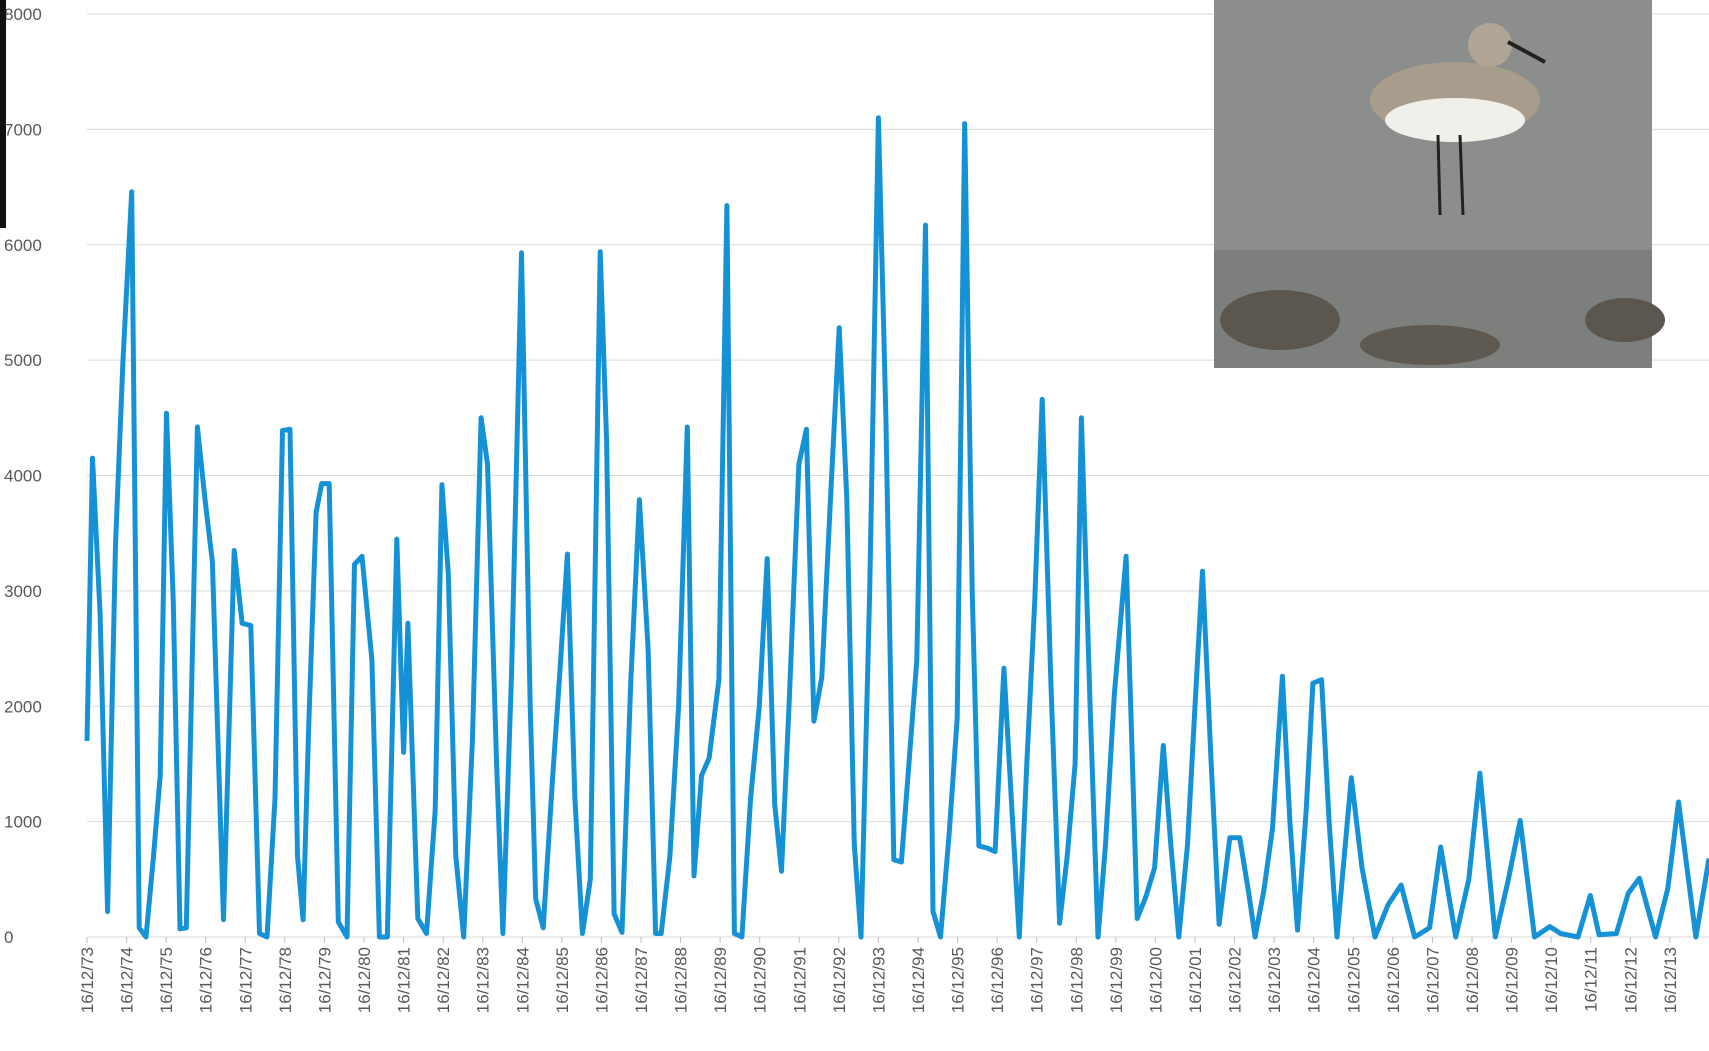 Image resolution: width=1709 pixels, height=1051 pixels. I want to click on x-tick-label: 16/12/77, so click(245, 980).